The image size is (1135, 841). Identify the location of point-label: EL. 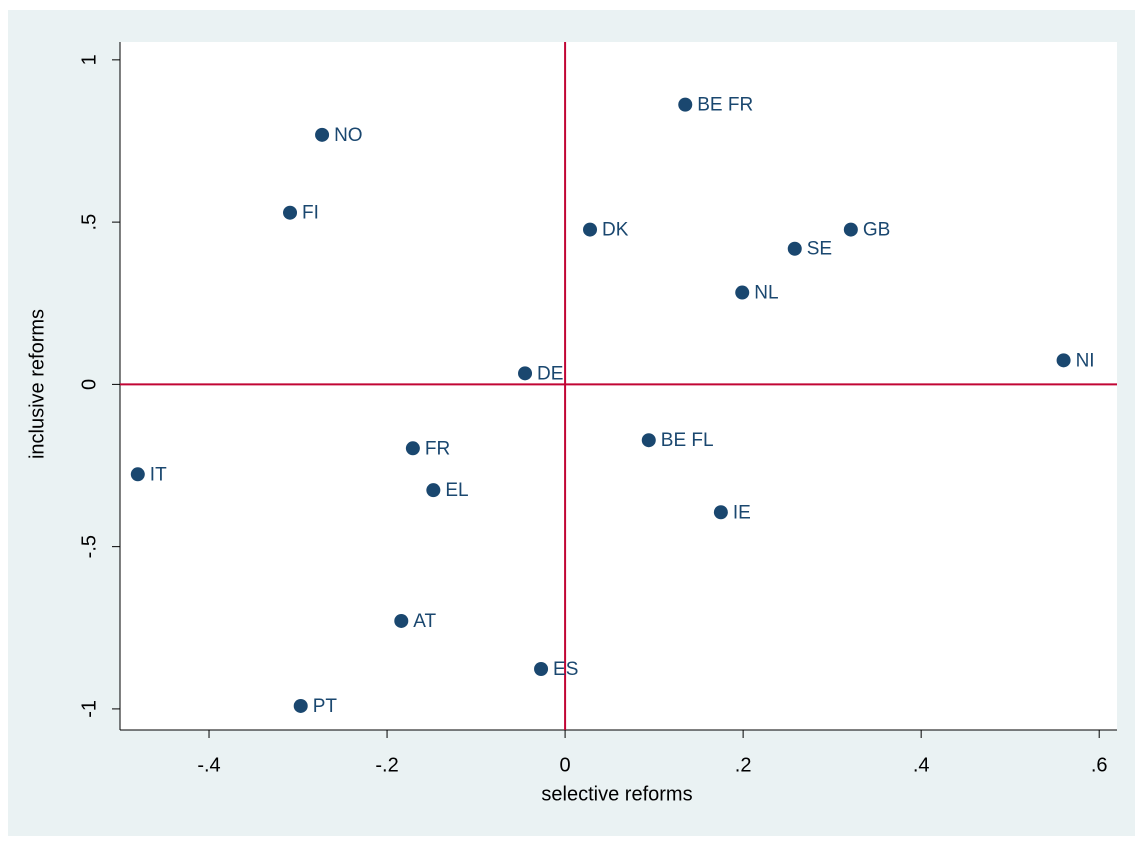
(456, 490).